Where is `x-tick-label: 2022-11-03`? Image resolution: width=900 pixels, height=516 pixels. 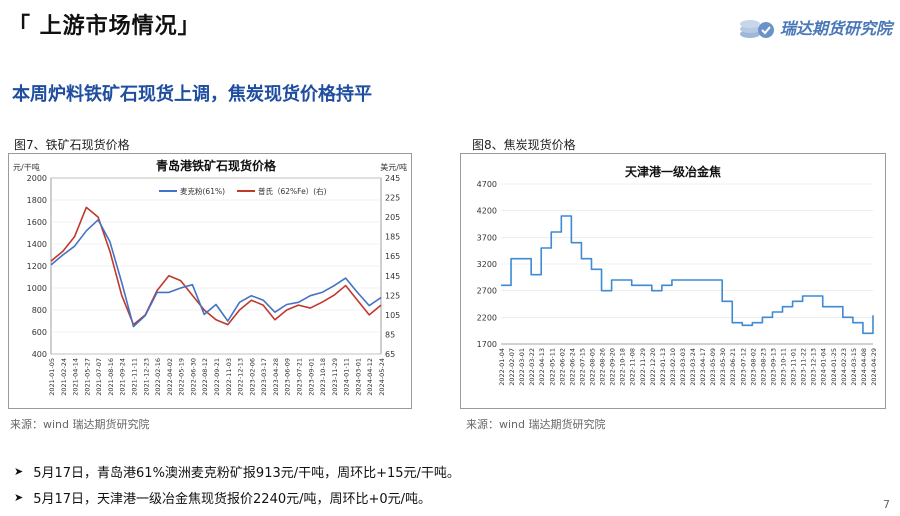 x-tick-label: 2022-11-03 is located at coordinates (229, 377).